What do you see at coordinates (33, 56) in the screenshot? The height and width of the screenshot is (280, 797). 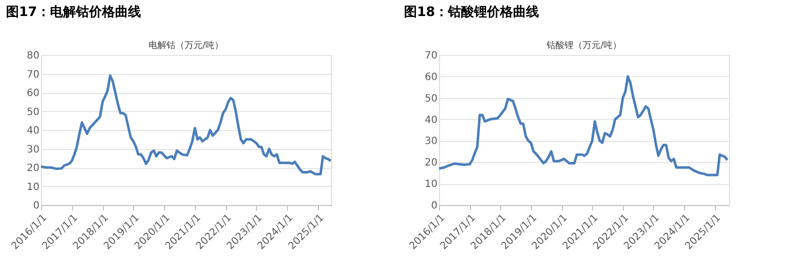 I see `y-tick-label: 80` at bounding box center [33, 56].